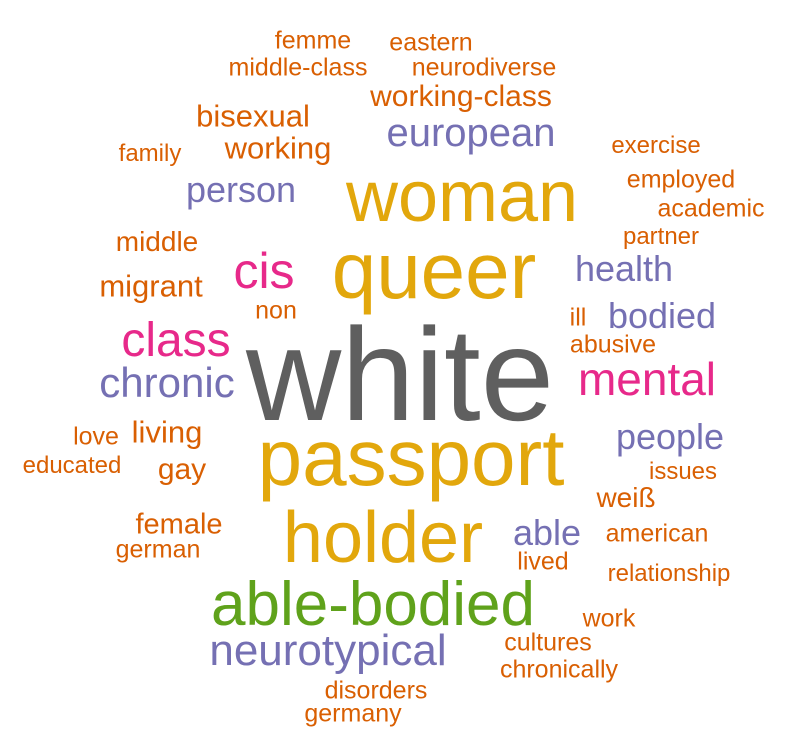 The height and width of the screenshot is (738, 785). Describe the element at coordinates (471, 133) in the screenshot. I see `word-european: european` at that location.